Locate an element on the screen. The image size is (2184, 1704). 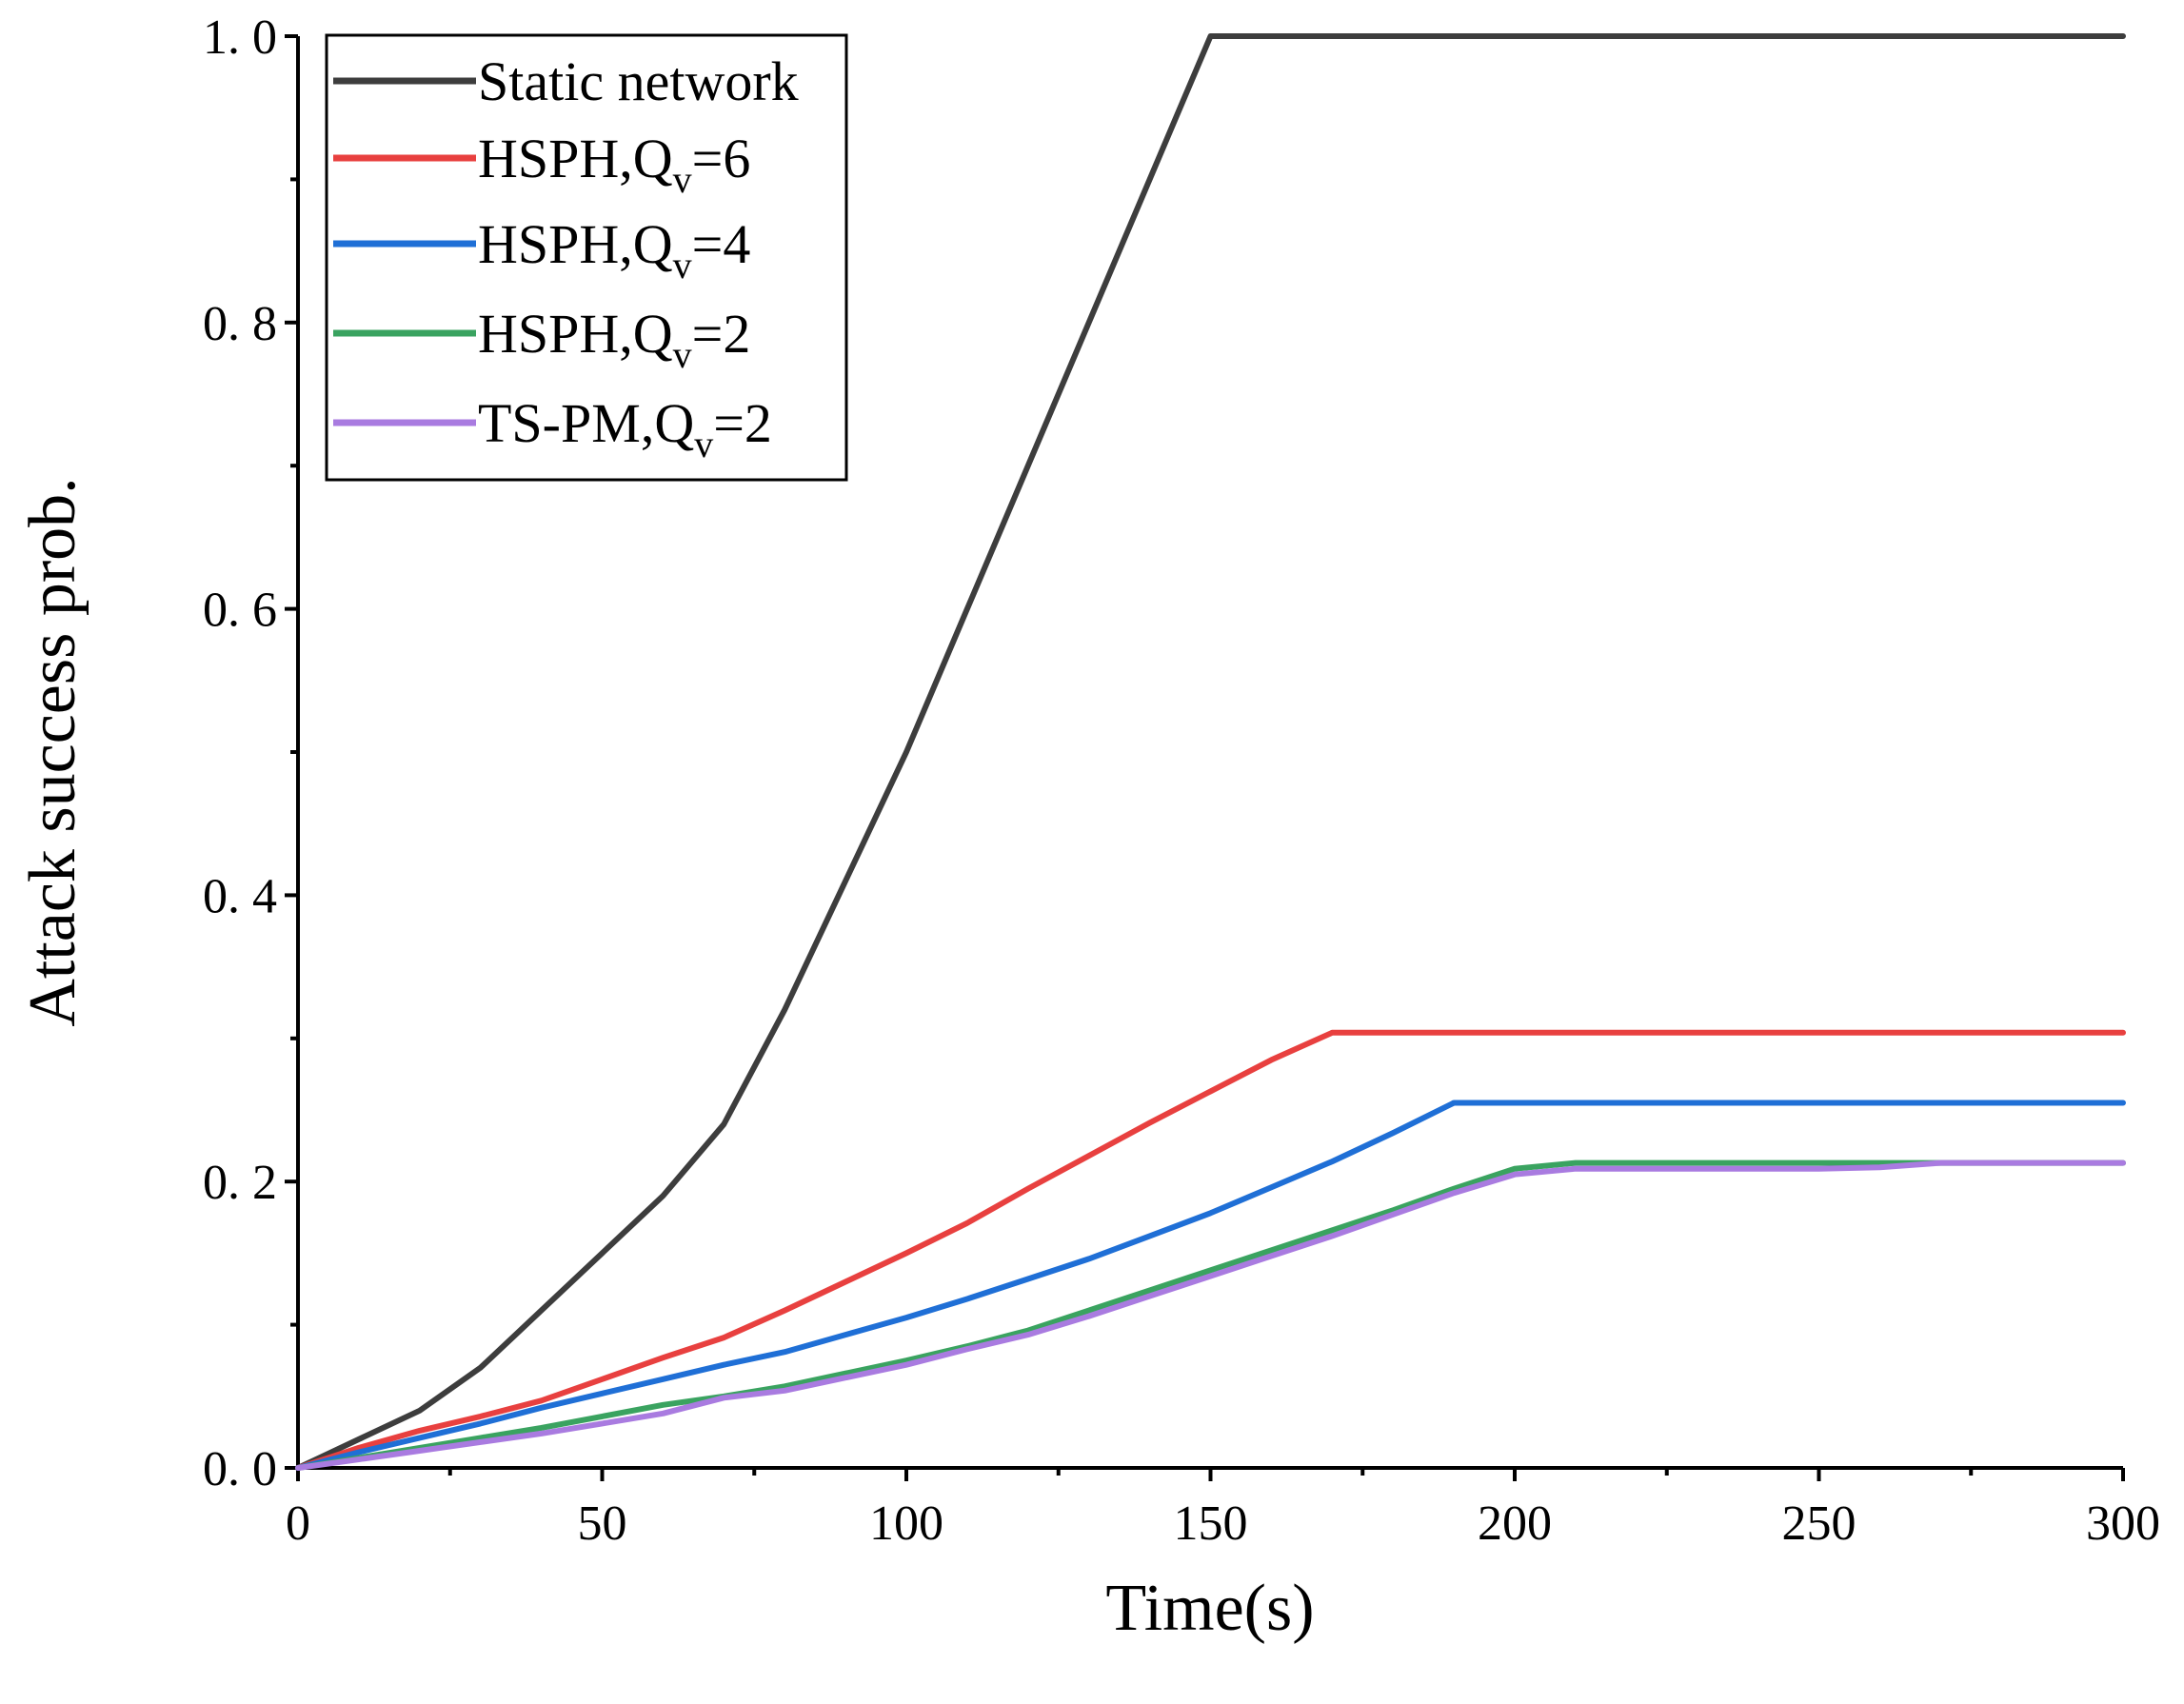
x-tick-label: 200 is located at coordinates (1515, 1523).